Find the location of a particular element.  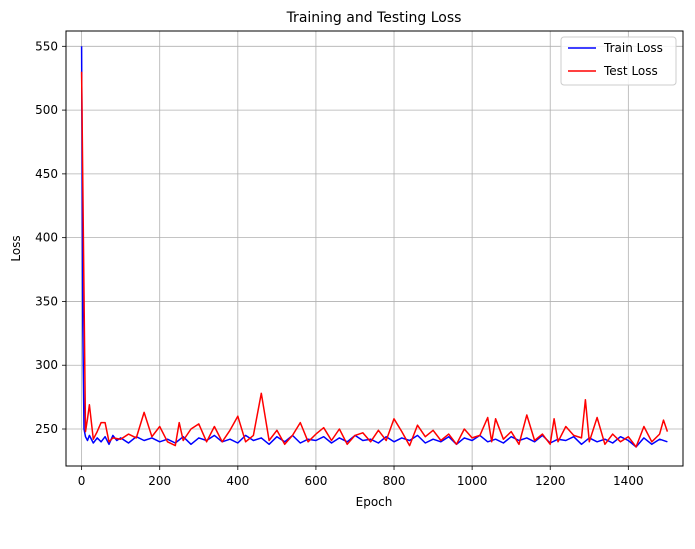

legend-label-train: Train Loss is located at coordinates (633, 48).